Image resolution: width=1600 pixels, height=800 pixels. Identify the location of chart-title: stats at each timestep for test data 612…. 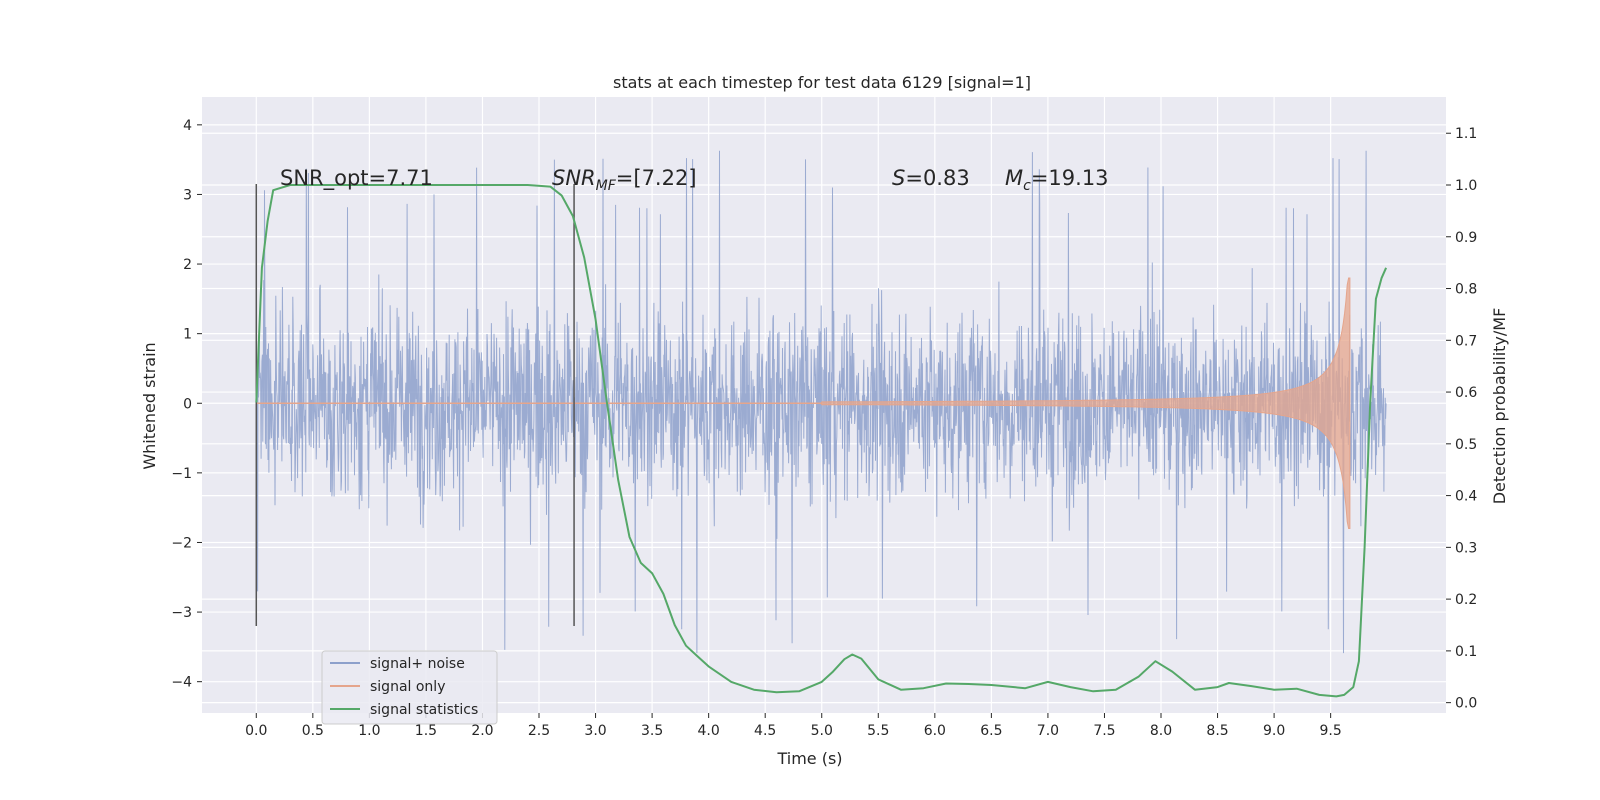
(822, 82).